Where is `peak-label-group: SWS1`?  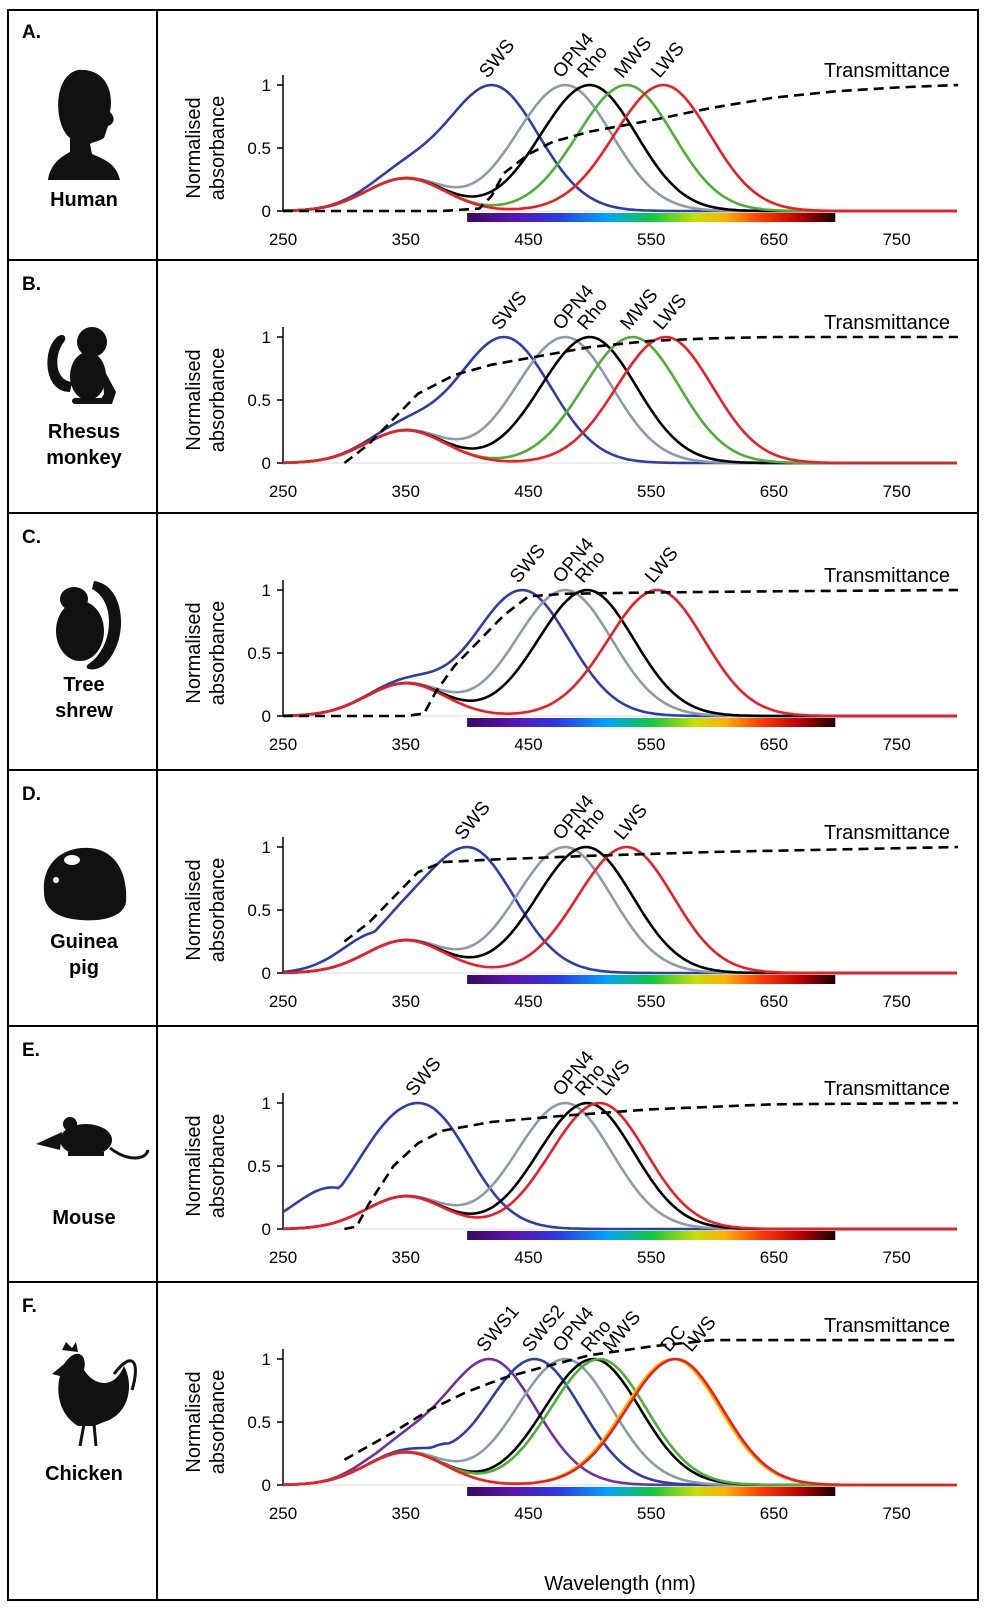
peak-label-group: SWS1 is located at coordinates (498, 1328).